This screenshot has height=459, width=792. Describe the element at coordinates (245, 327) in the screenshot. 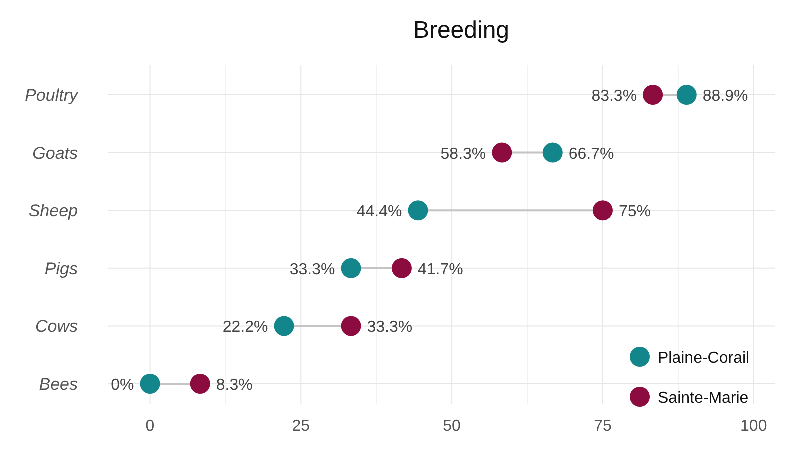

I see `data-label: 22.2%` at that location.